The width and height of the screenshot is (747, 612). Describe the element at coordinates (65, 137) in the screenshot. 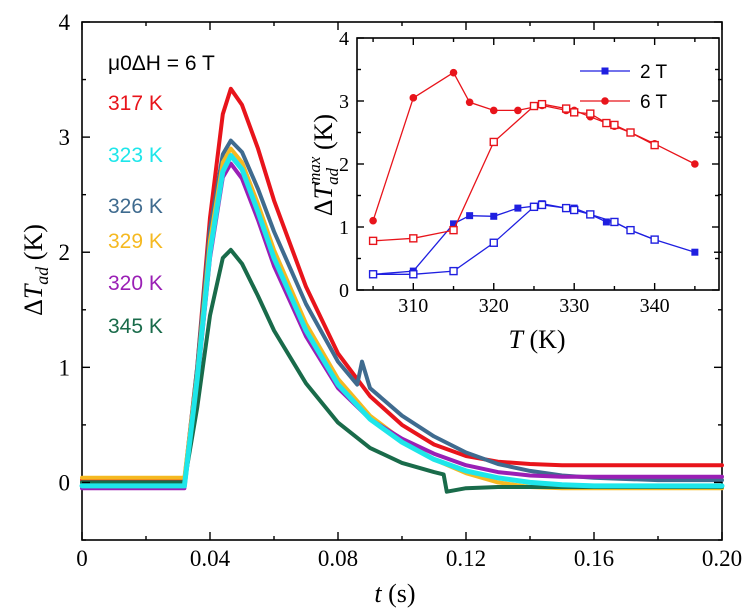

I see `main-y-tick-label: 3` at that location.